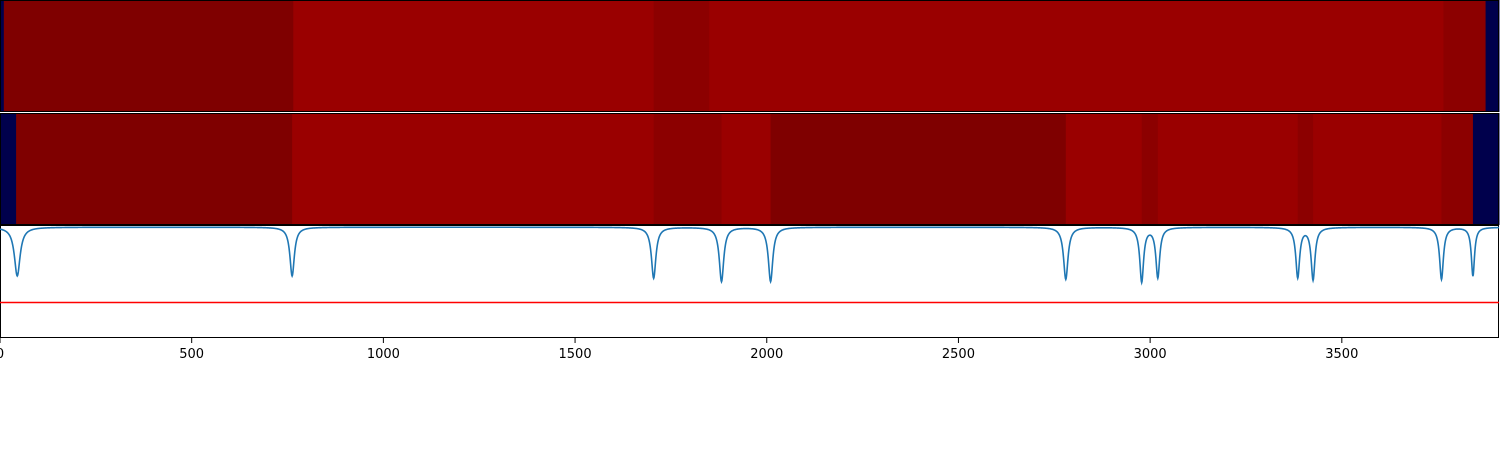 This screenshot has height=450, width=1500. Describe the element at coordinates (2, 354) in the screenshot. I see `x-tick-label: 0` at that location.